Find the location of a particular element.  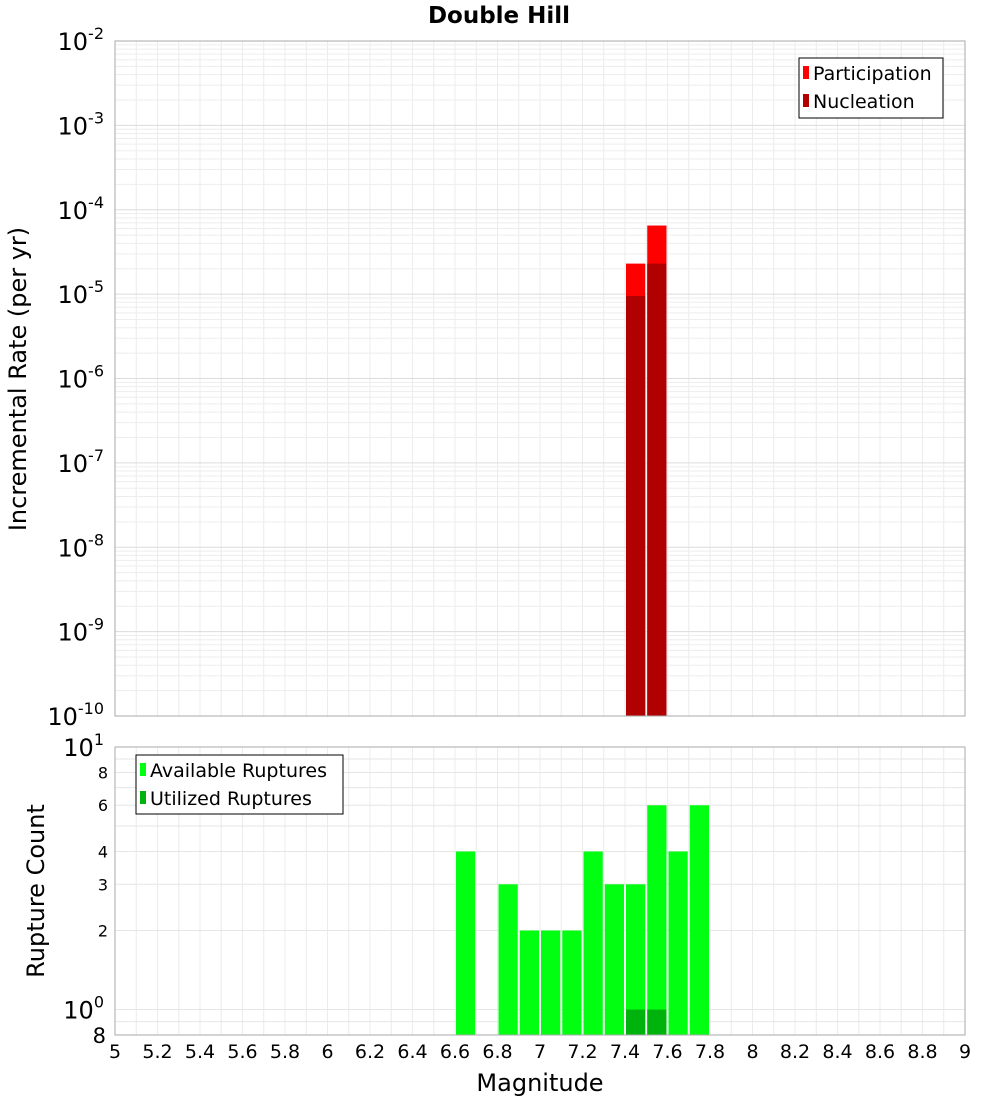

top-legend-box is located at coordinates (871, 88).